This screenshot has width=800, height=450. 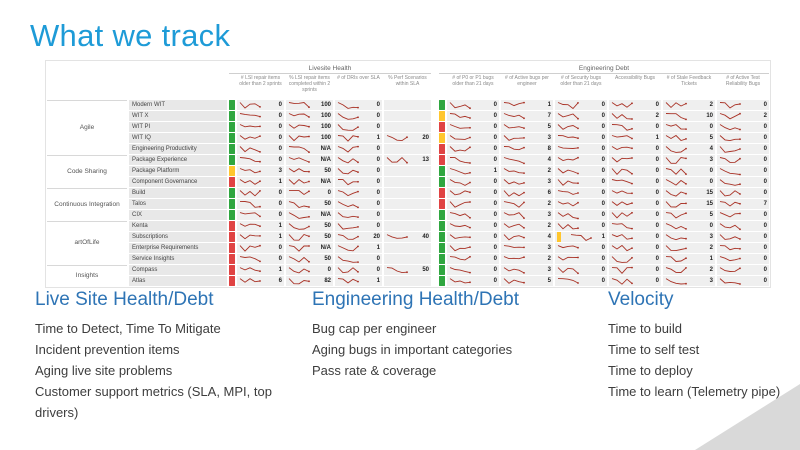 What do you see at coordinates (178, 182) in the screenshot?
I see `row-label: Component Governance` at bounding box center [178, 182].